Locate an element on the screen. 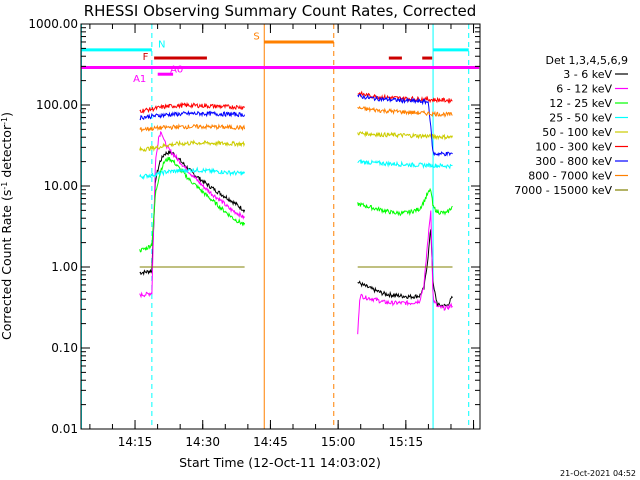 The width and height of the screenshot is (640, 480). flag-label-n: N is located at coordinates (161, 44).